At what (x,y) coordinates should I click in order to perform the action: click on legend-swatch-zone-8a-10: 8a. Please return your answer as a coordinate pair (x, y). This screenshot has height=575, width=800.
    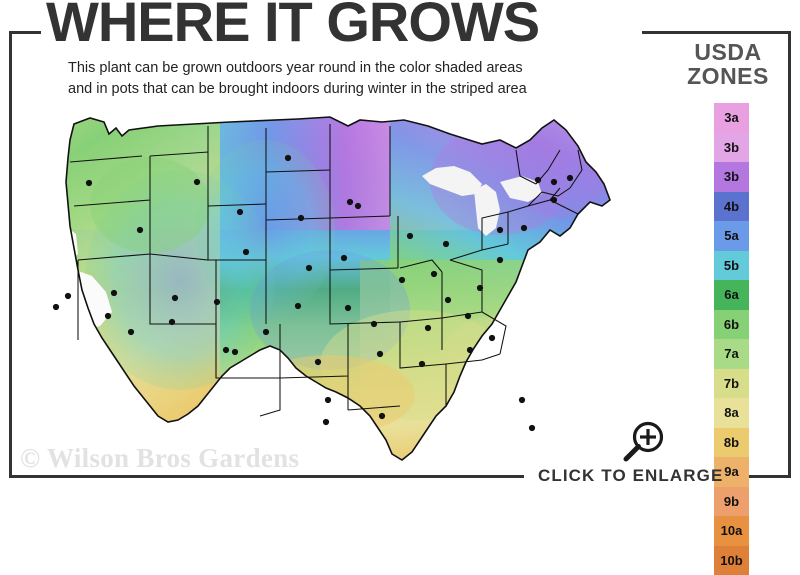
    Looking at the image, I should click on (731, 413).